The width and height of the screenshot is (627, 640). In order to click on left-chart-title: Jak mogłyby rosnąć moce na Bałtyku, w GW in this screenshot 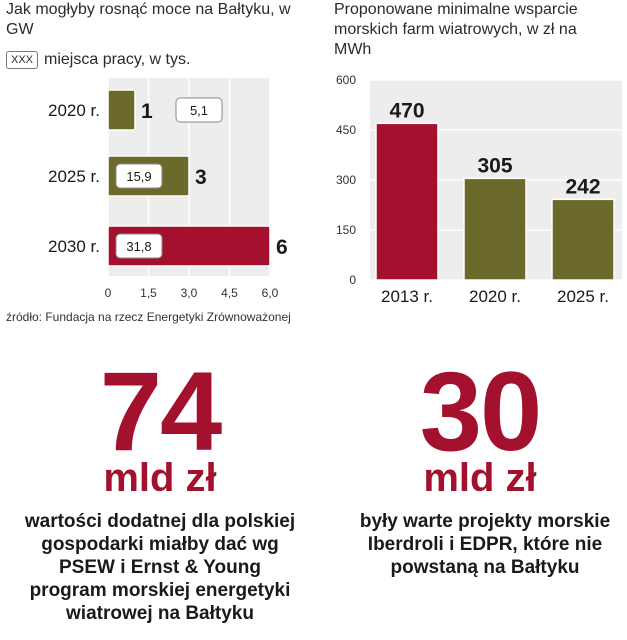, I will do `click(151, 20)`.